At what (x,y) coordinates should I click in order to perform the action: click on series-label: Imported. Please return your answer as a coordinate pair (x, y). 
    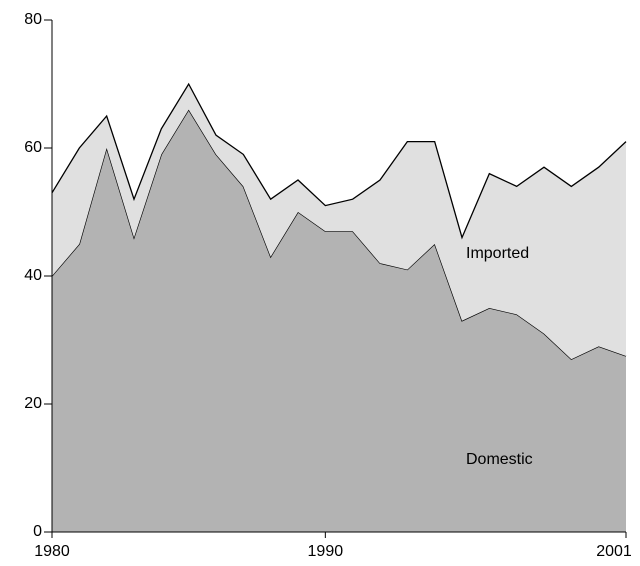
    Looking at the image, I should click on (497, 253).